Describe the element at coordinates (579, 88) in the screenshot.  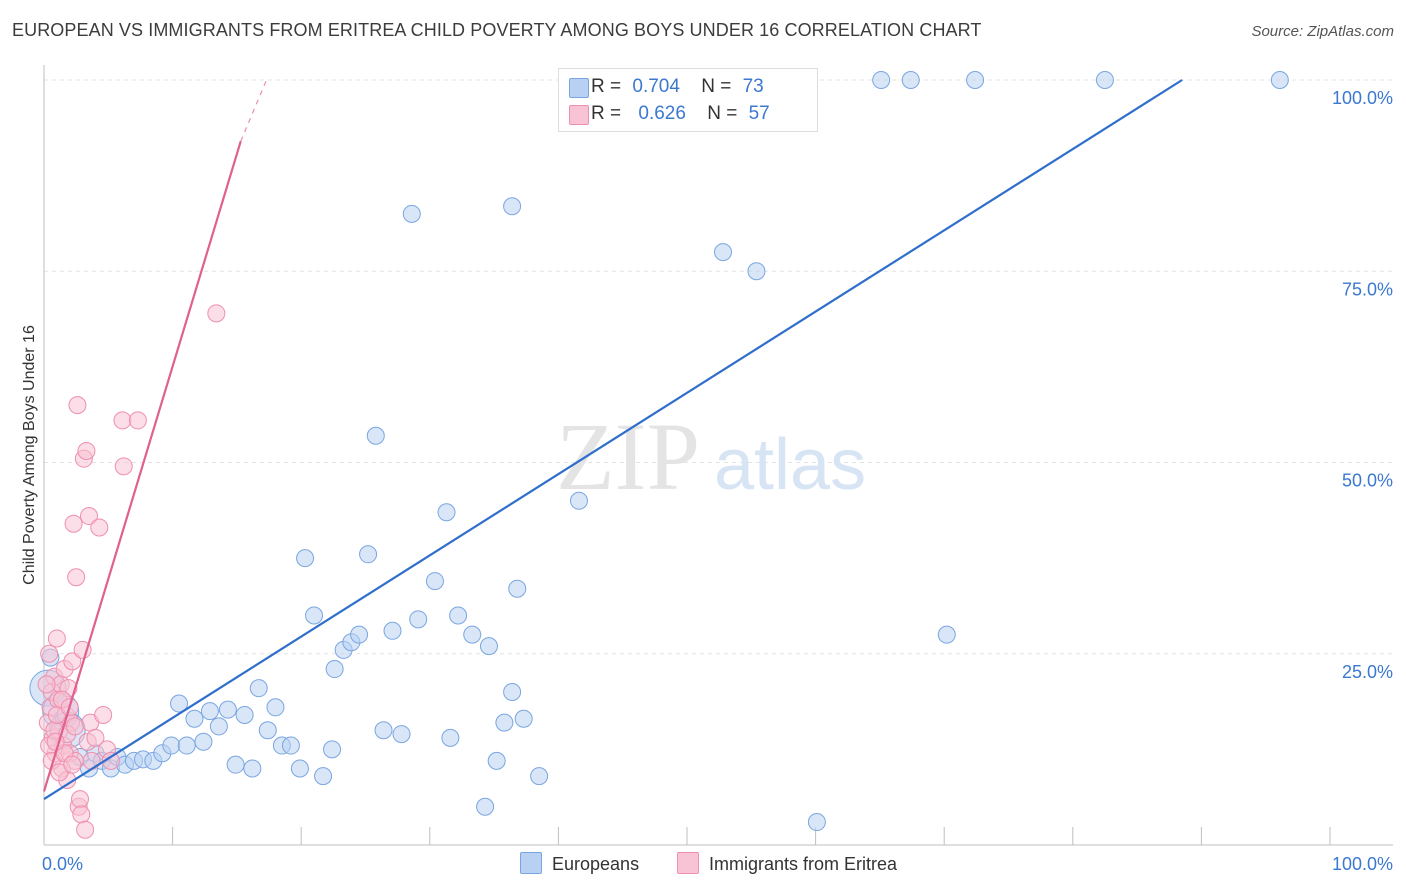
I see `legend-swatch-blue` at that location.